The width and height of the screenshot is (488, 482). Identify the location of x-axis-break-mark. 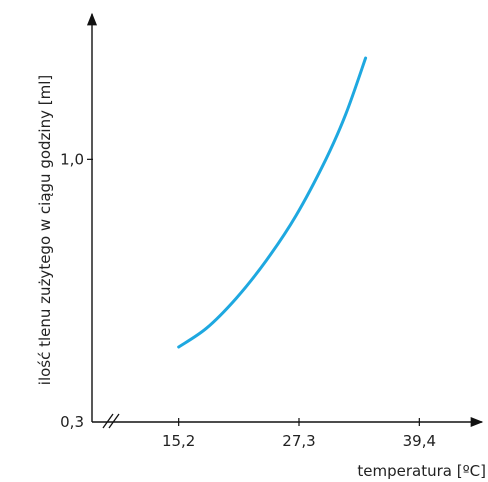
(111, 421).